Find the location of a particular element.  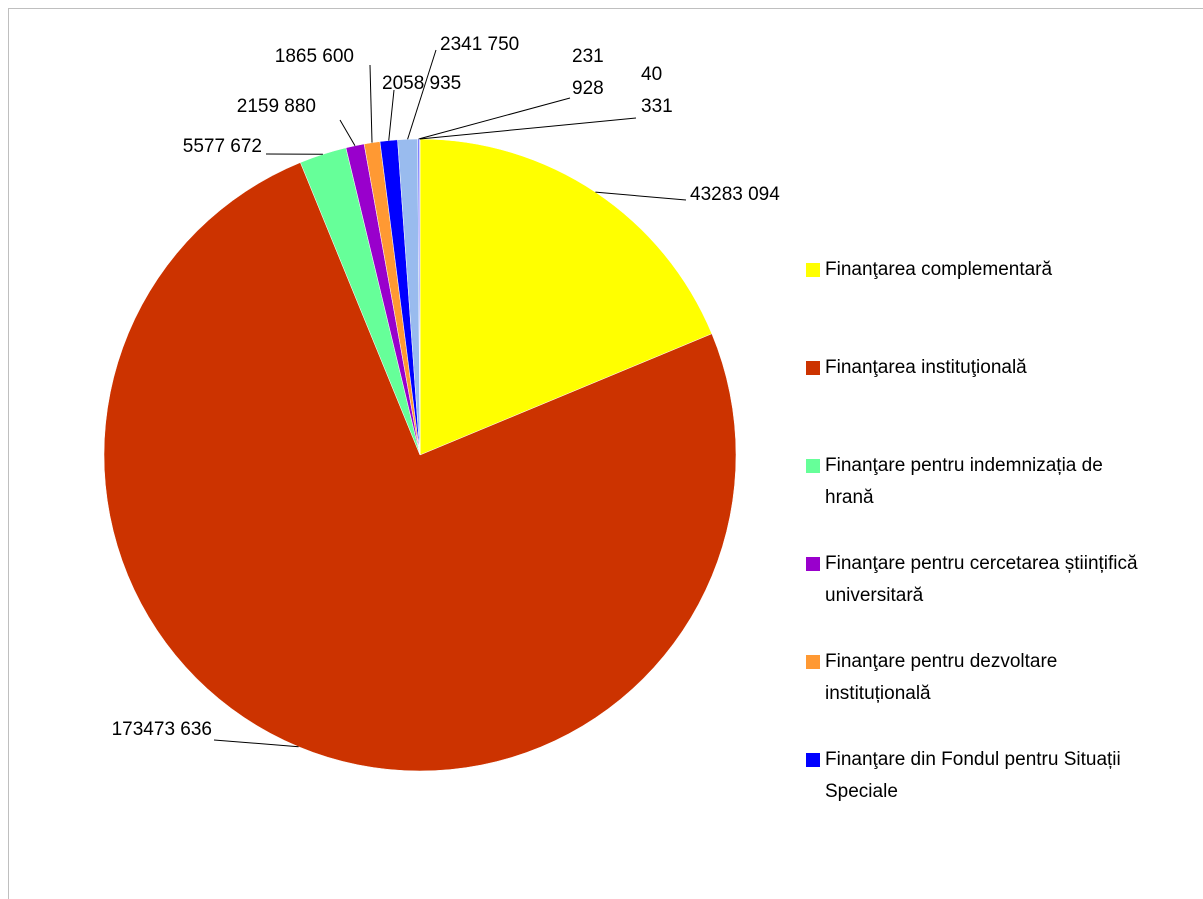

legend-label: Finanţarea instituţională is located at coordinates (926, 367).